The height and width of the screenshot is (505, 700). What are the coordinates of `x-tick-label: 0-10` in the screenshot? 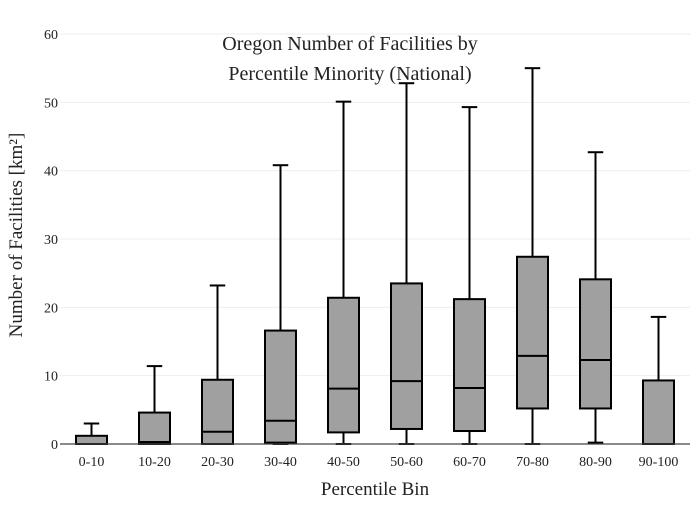 It's located at (92, 462).